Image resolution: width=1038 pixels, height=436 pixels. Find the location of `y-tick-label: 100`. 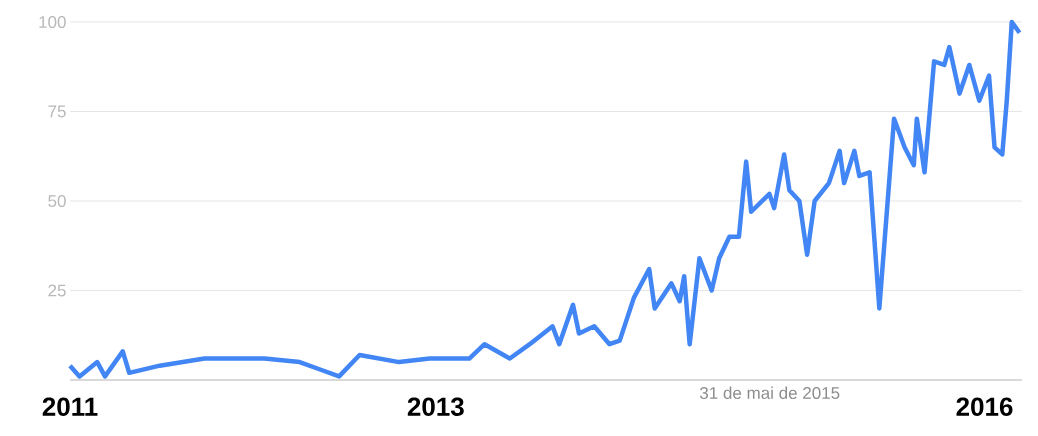

y-tick-label: 100 is located at coordinates (52, 22).